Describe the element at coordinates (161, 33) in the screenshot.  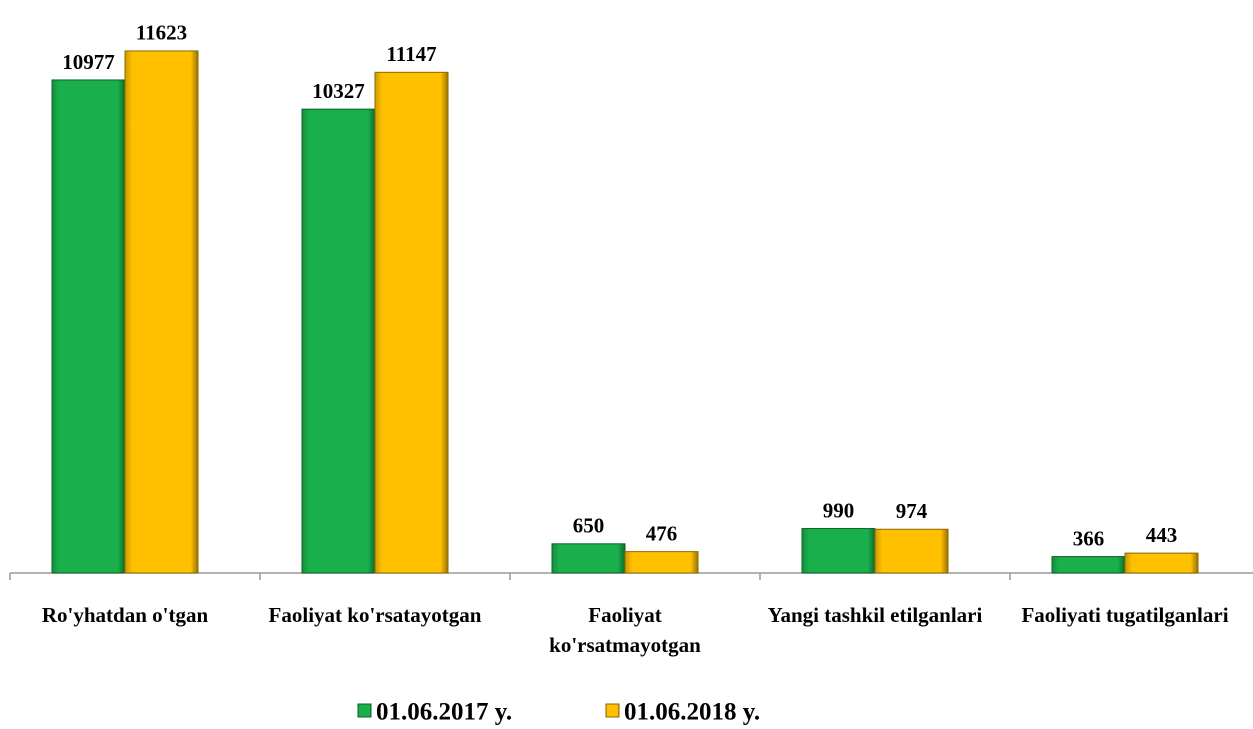
I see `data-label: 11623` at that location.